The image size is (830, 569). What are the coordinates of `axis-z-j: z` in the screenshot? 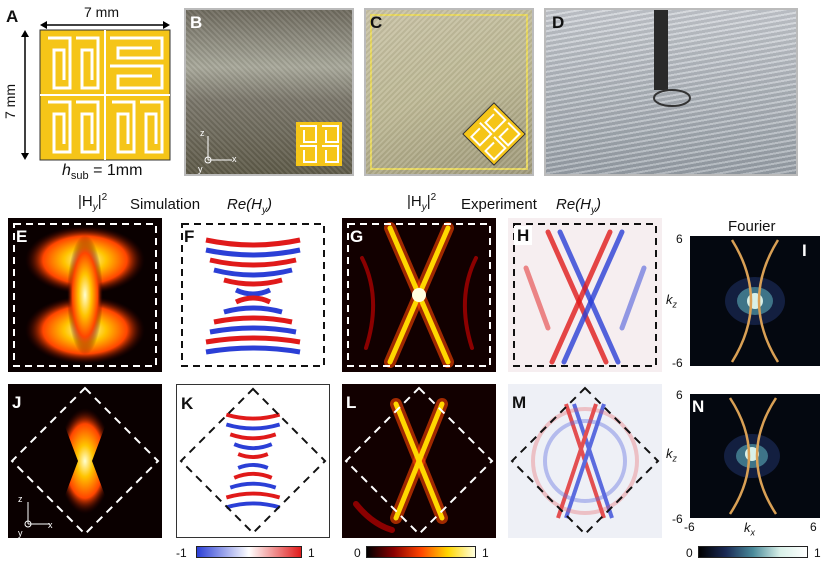 It's located at (20, 499).